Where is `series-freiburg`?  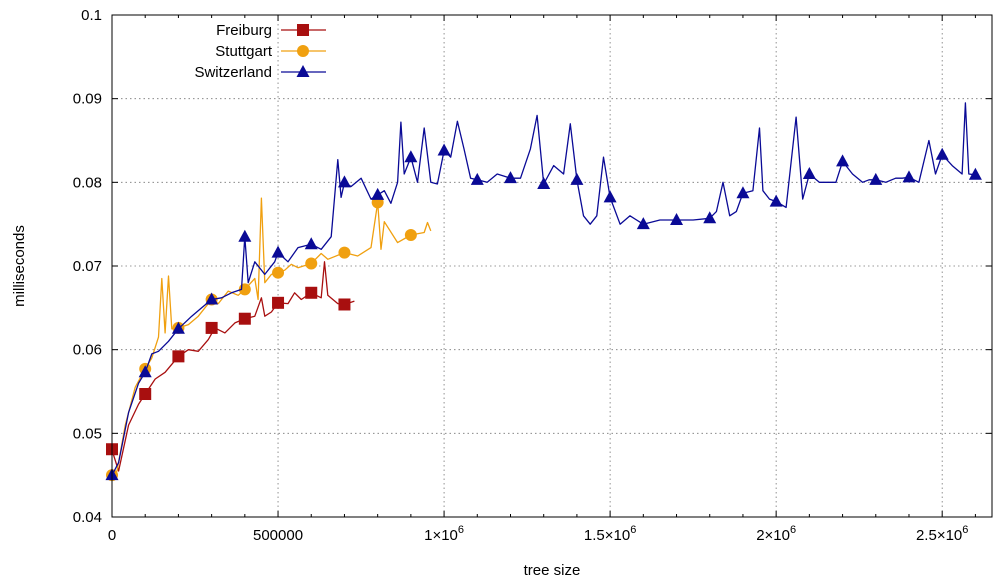 series-freiburg is located at coordinates (230, 366).